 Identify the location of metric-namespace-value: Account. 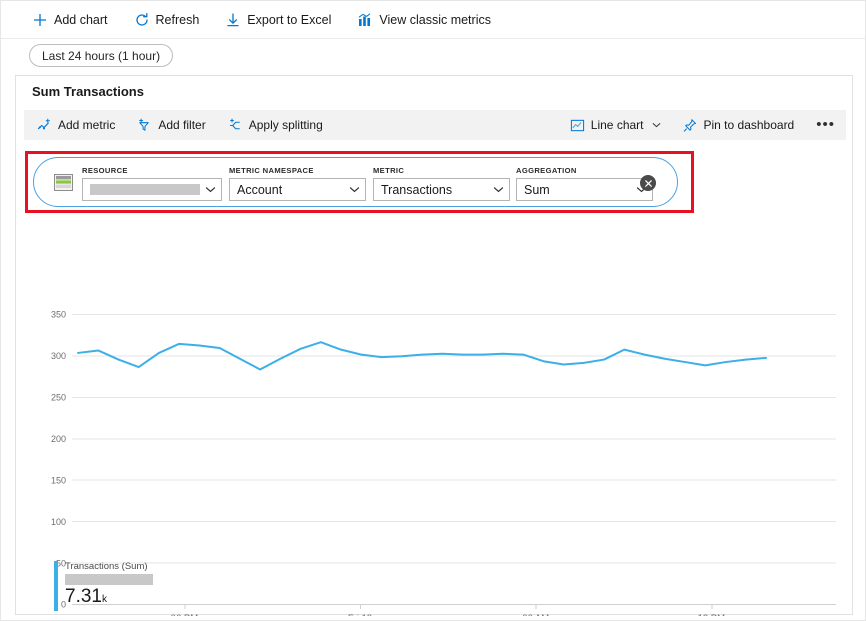
(260, 189).